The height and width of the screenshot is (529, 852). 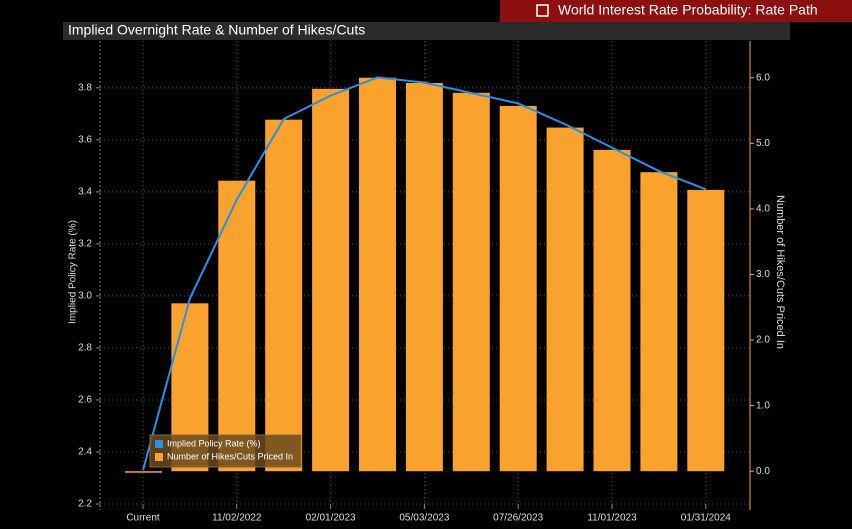 What do you see at coordinates (763, 209) in the screenshot?
I see `y2-tick-label: 4.0` at bounding box center [763, 209].